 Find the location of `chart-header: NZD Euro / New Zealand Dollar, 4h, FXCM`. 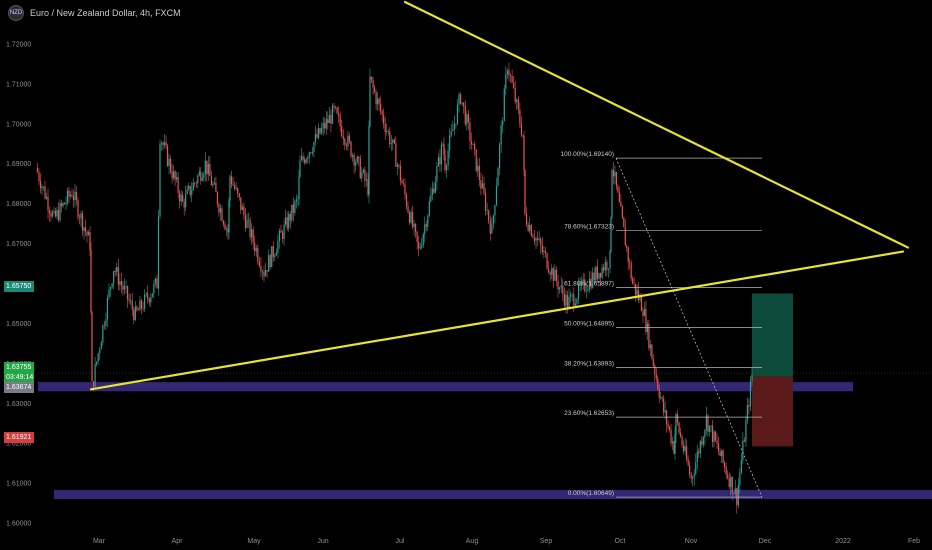

chart-header: NZD Euro / New Zealand Dollar, 4h, FXCM is located at coordinates (94, 13).